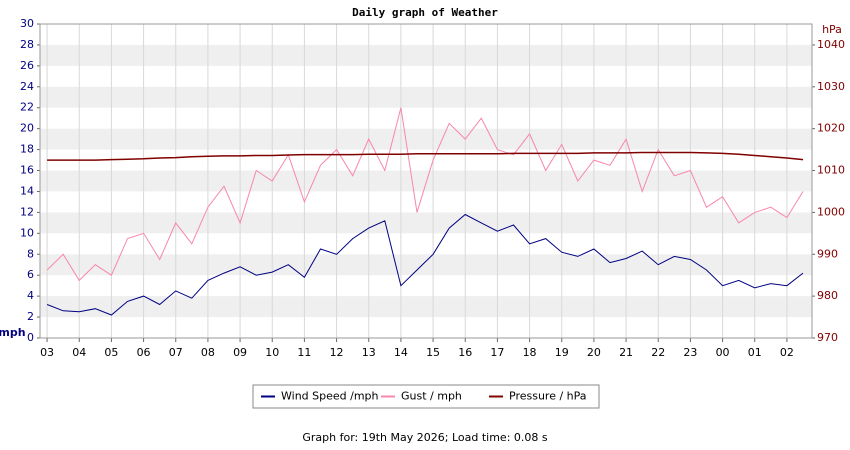 This screenshot has height=450, width=850. What do you see at coordinates (27, 65) in the screenshot?
I see `y-tick-label: 26` at bounding box center [27, 65].